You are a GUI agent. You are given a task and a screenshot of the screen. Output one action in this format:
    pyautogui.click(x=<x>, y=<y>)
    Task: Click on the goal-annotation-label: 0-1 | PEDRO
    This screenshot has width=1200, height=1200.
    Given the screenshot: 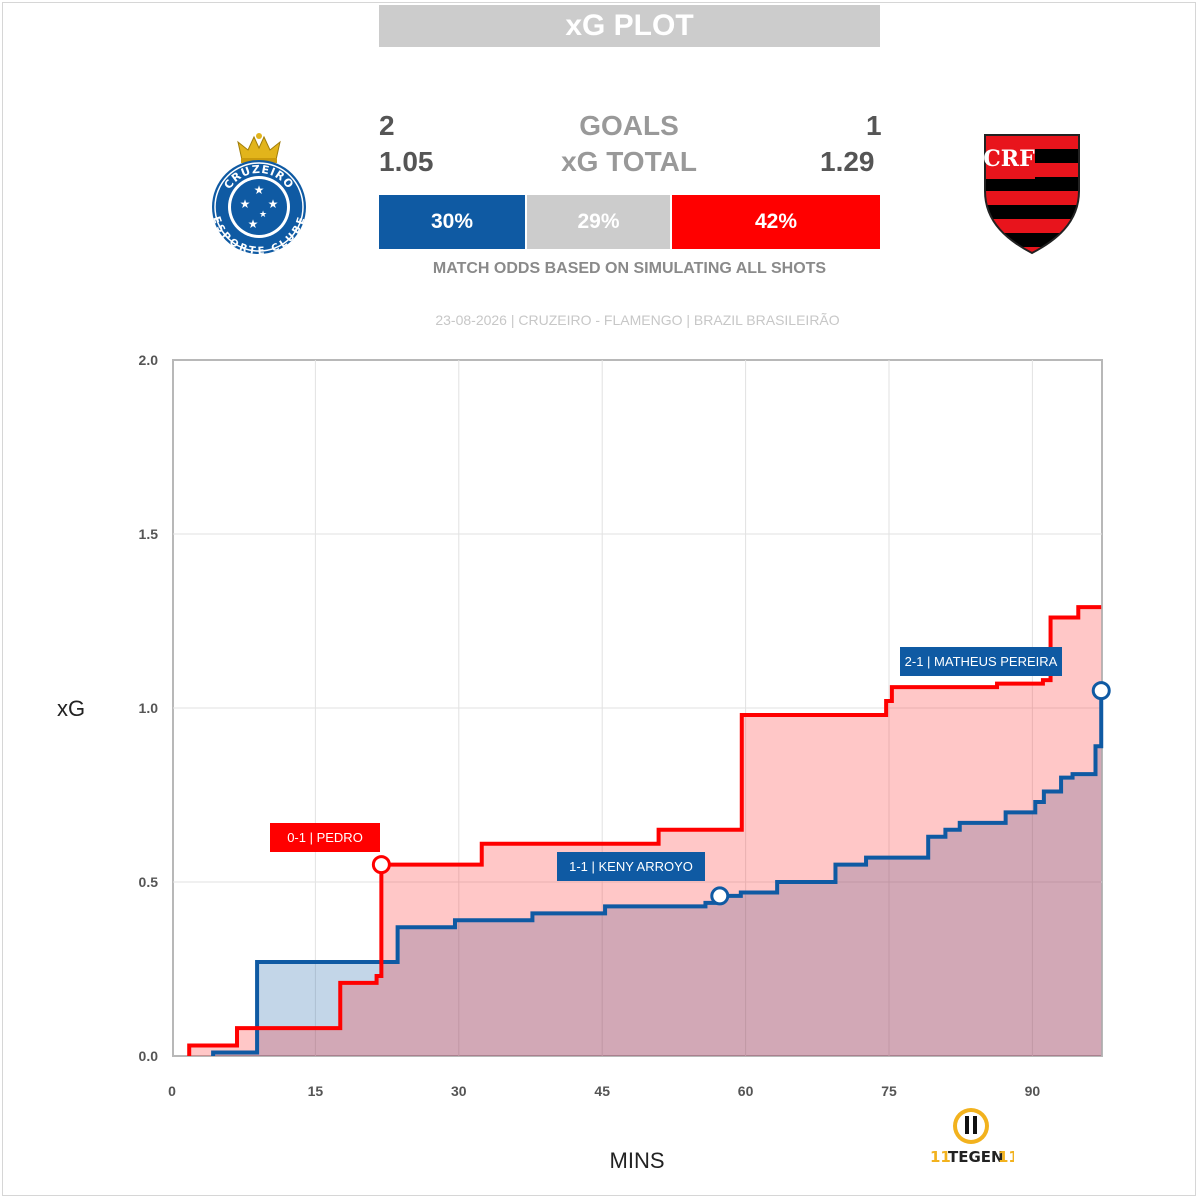 What is the action you would take?
    pyautogui.click(x=325, y=837)
    